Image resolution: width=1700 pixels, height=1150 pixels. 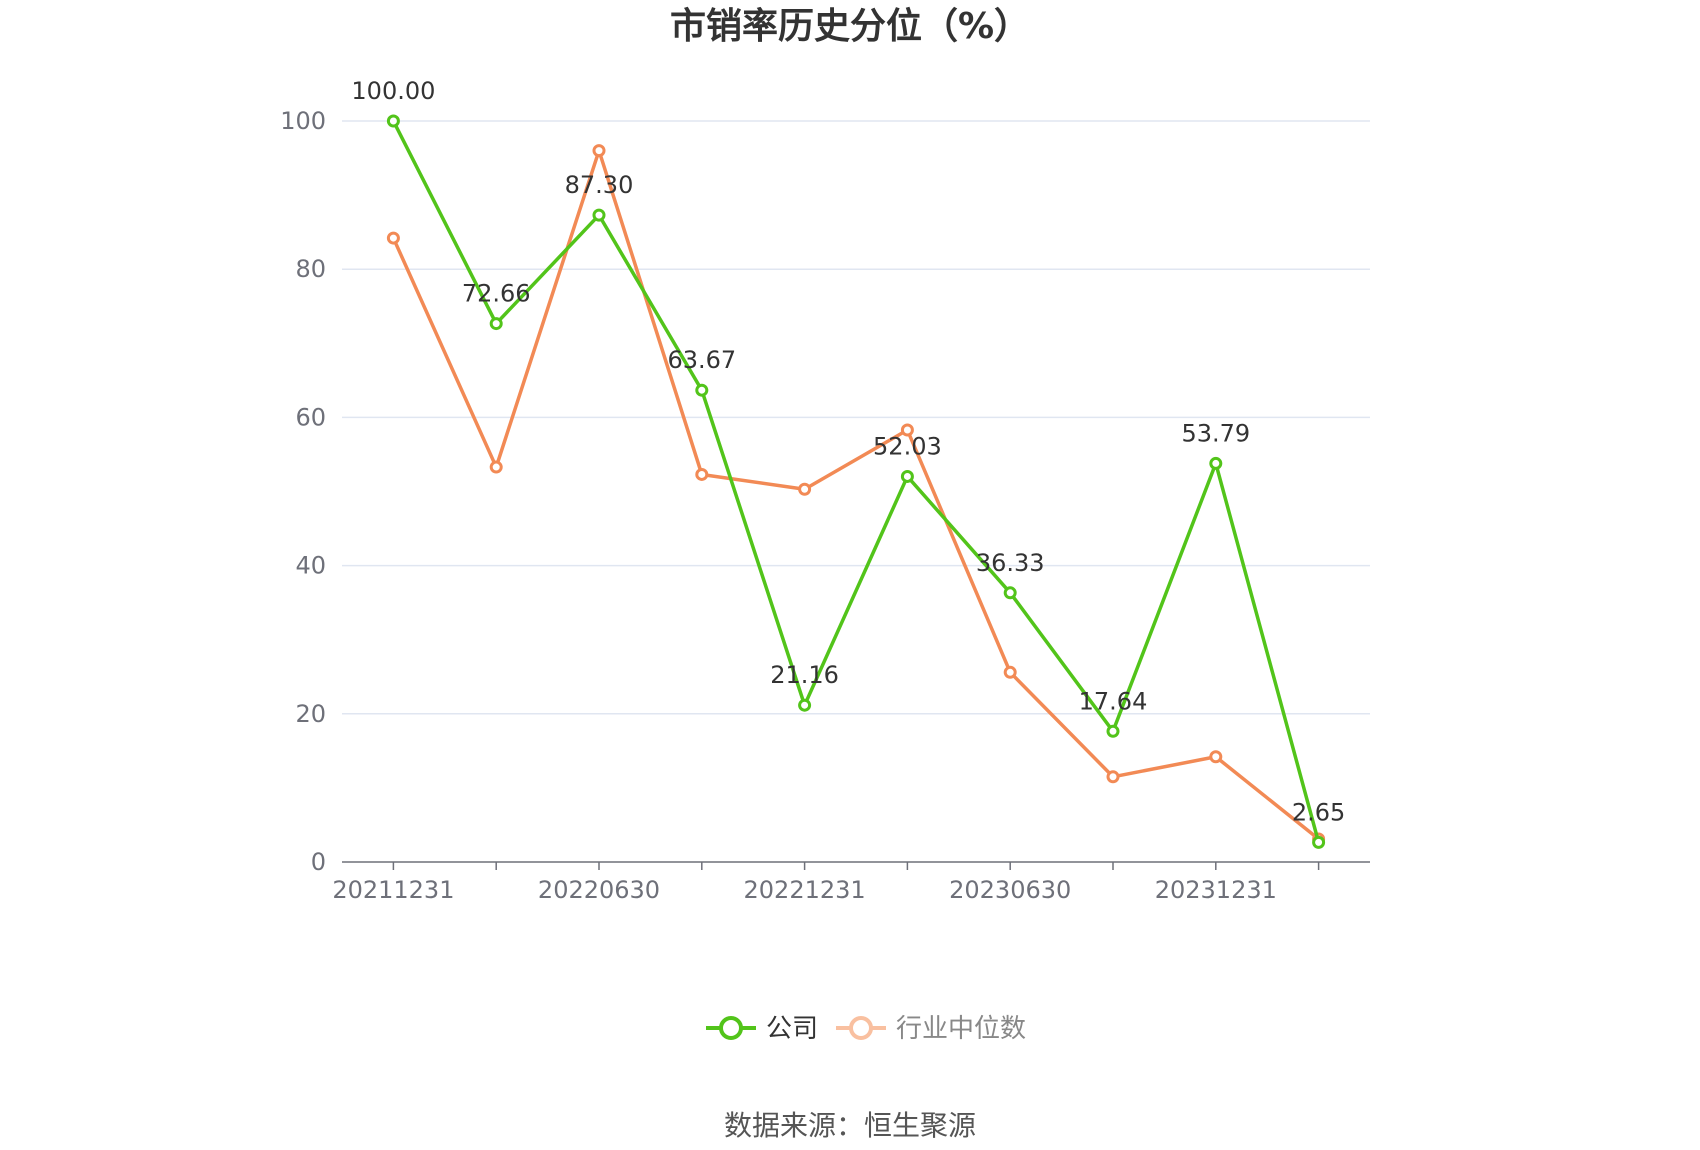 I want to click on x-tick-label: 20220630, so click(x=599, y=890).